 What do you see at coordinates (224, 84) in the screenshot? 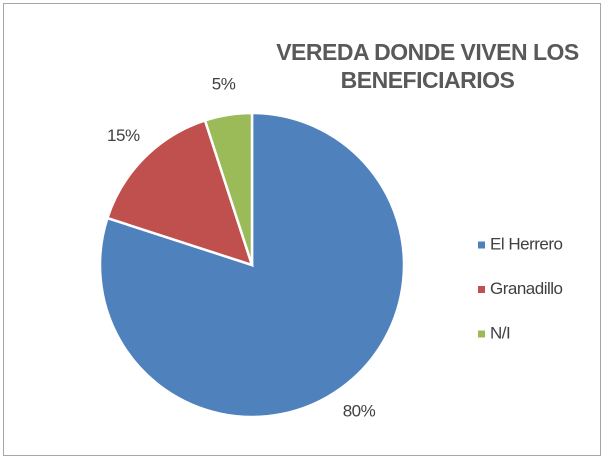
I see `data-label: 5%` at bounding box center [224, 84].